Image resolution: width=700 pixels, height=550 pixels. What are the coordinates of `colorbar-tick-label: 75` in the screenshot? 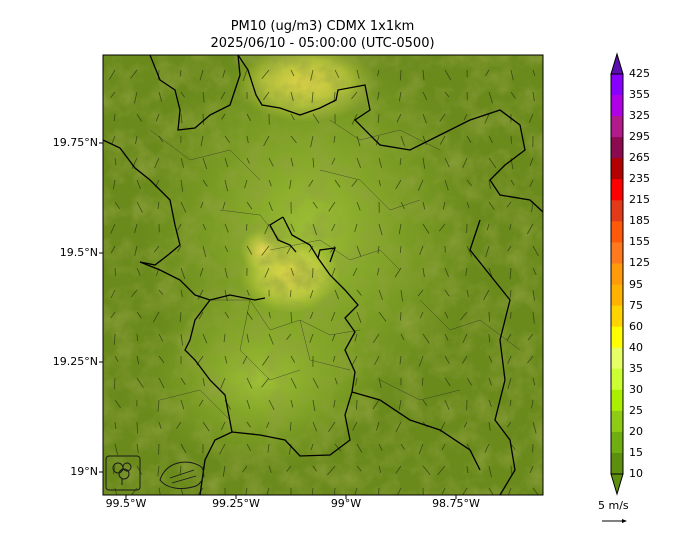 It's located at (636, 305).